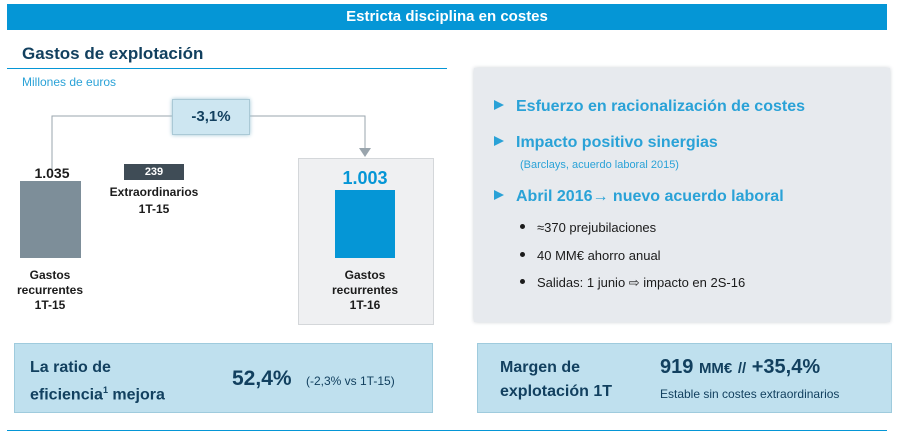  Describe the element at coordinates (70, 367) in the screenshot. I see `ratio-label-line: La ratio de` at that location.